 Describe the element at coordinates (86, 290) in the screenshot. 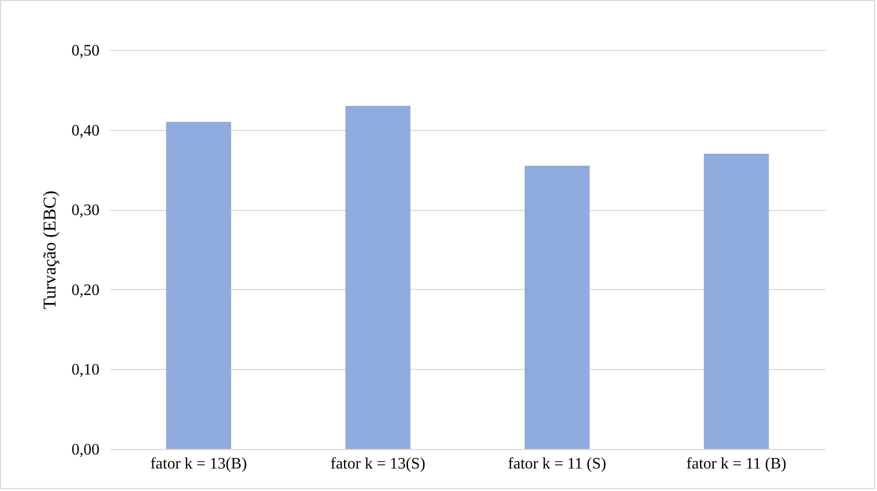

I see `y-tick-label: 0,20` at that location.